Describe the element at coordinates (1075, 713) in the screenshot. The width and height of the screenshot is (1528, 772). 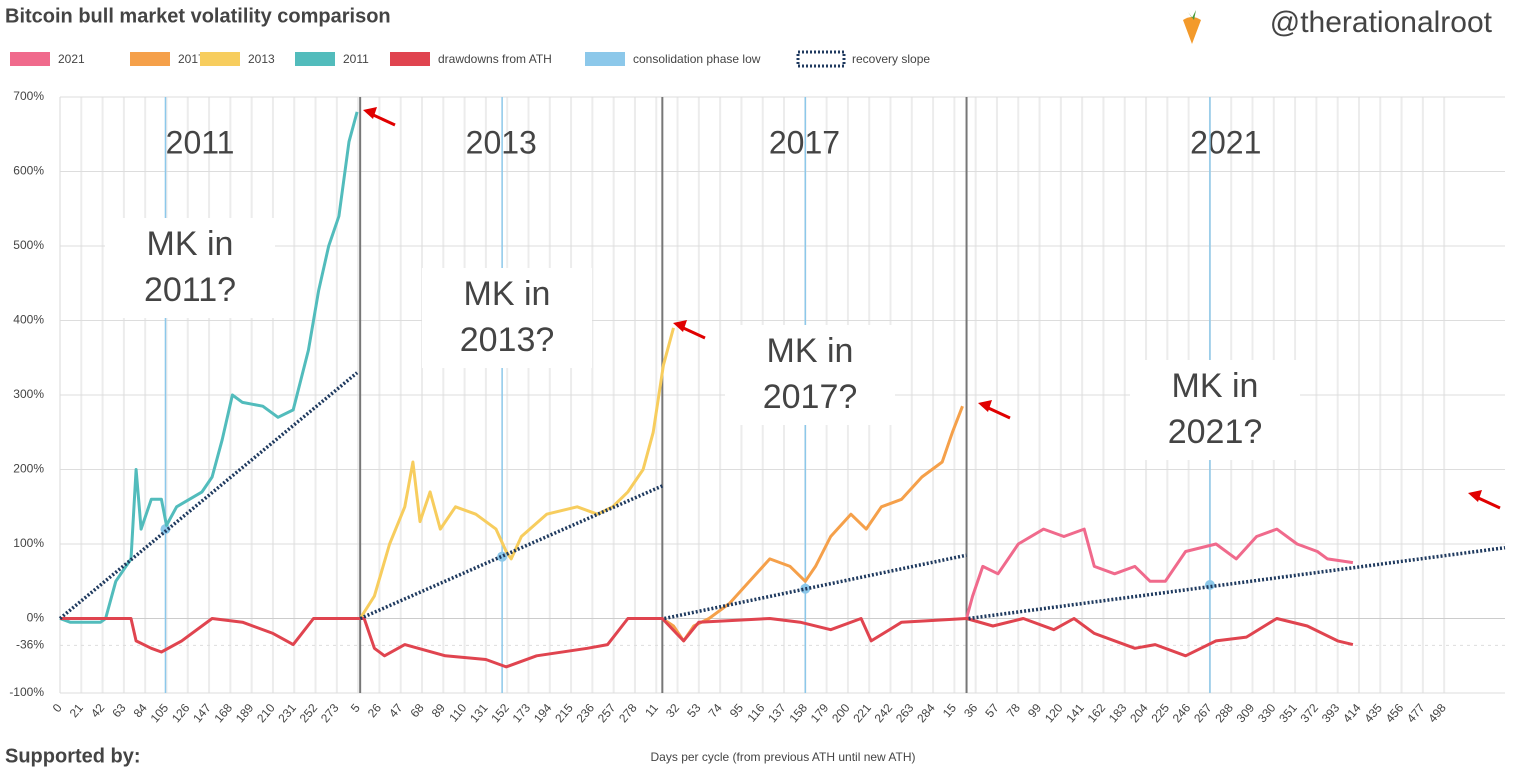
I see `x-tick-label: 141` at that location.